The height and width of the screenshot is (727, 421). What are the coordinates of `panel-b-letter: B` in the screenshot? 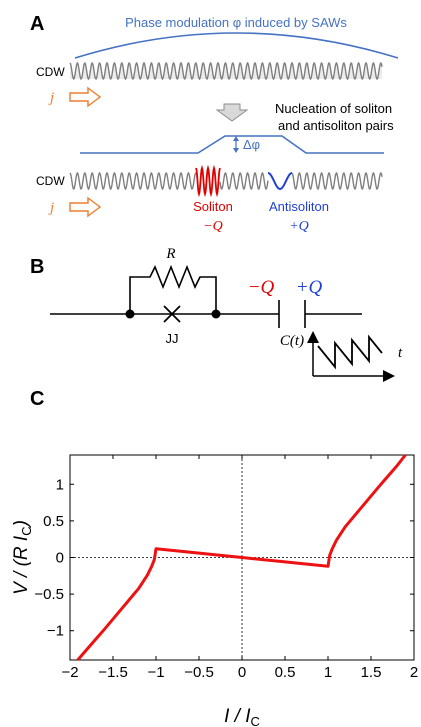 It's located at (37, 267).